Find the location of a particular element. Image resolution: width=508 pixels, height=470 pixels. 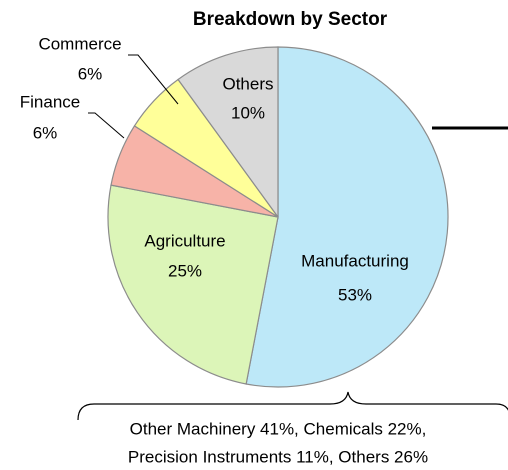

annotation: Precision Instruments 11%, Others 26% is located at coordinates (278, 456).